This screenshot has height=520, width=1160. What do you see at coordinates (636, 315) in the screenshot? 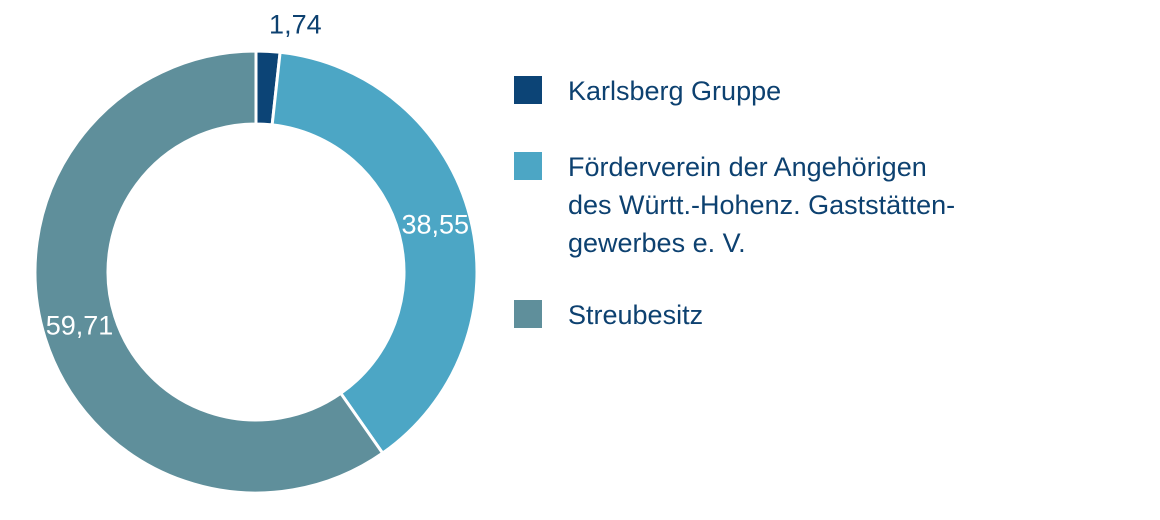
I see `legend-label-streubesitz: Streubesitz` at bounding box center [636, 315].